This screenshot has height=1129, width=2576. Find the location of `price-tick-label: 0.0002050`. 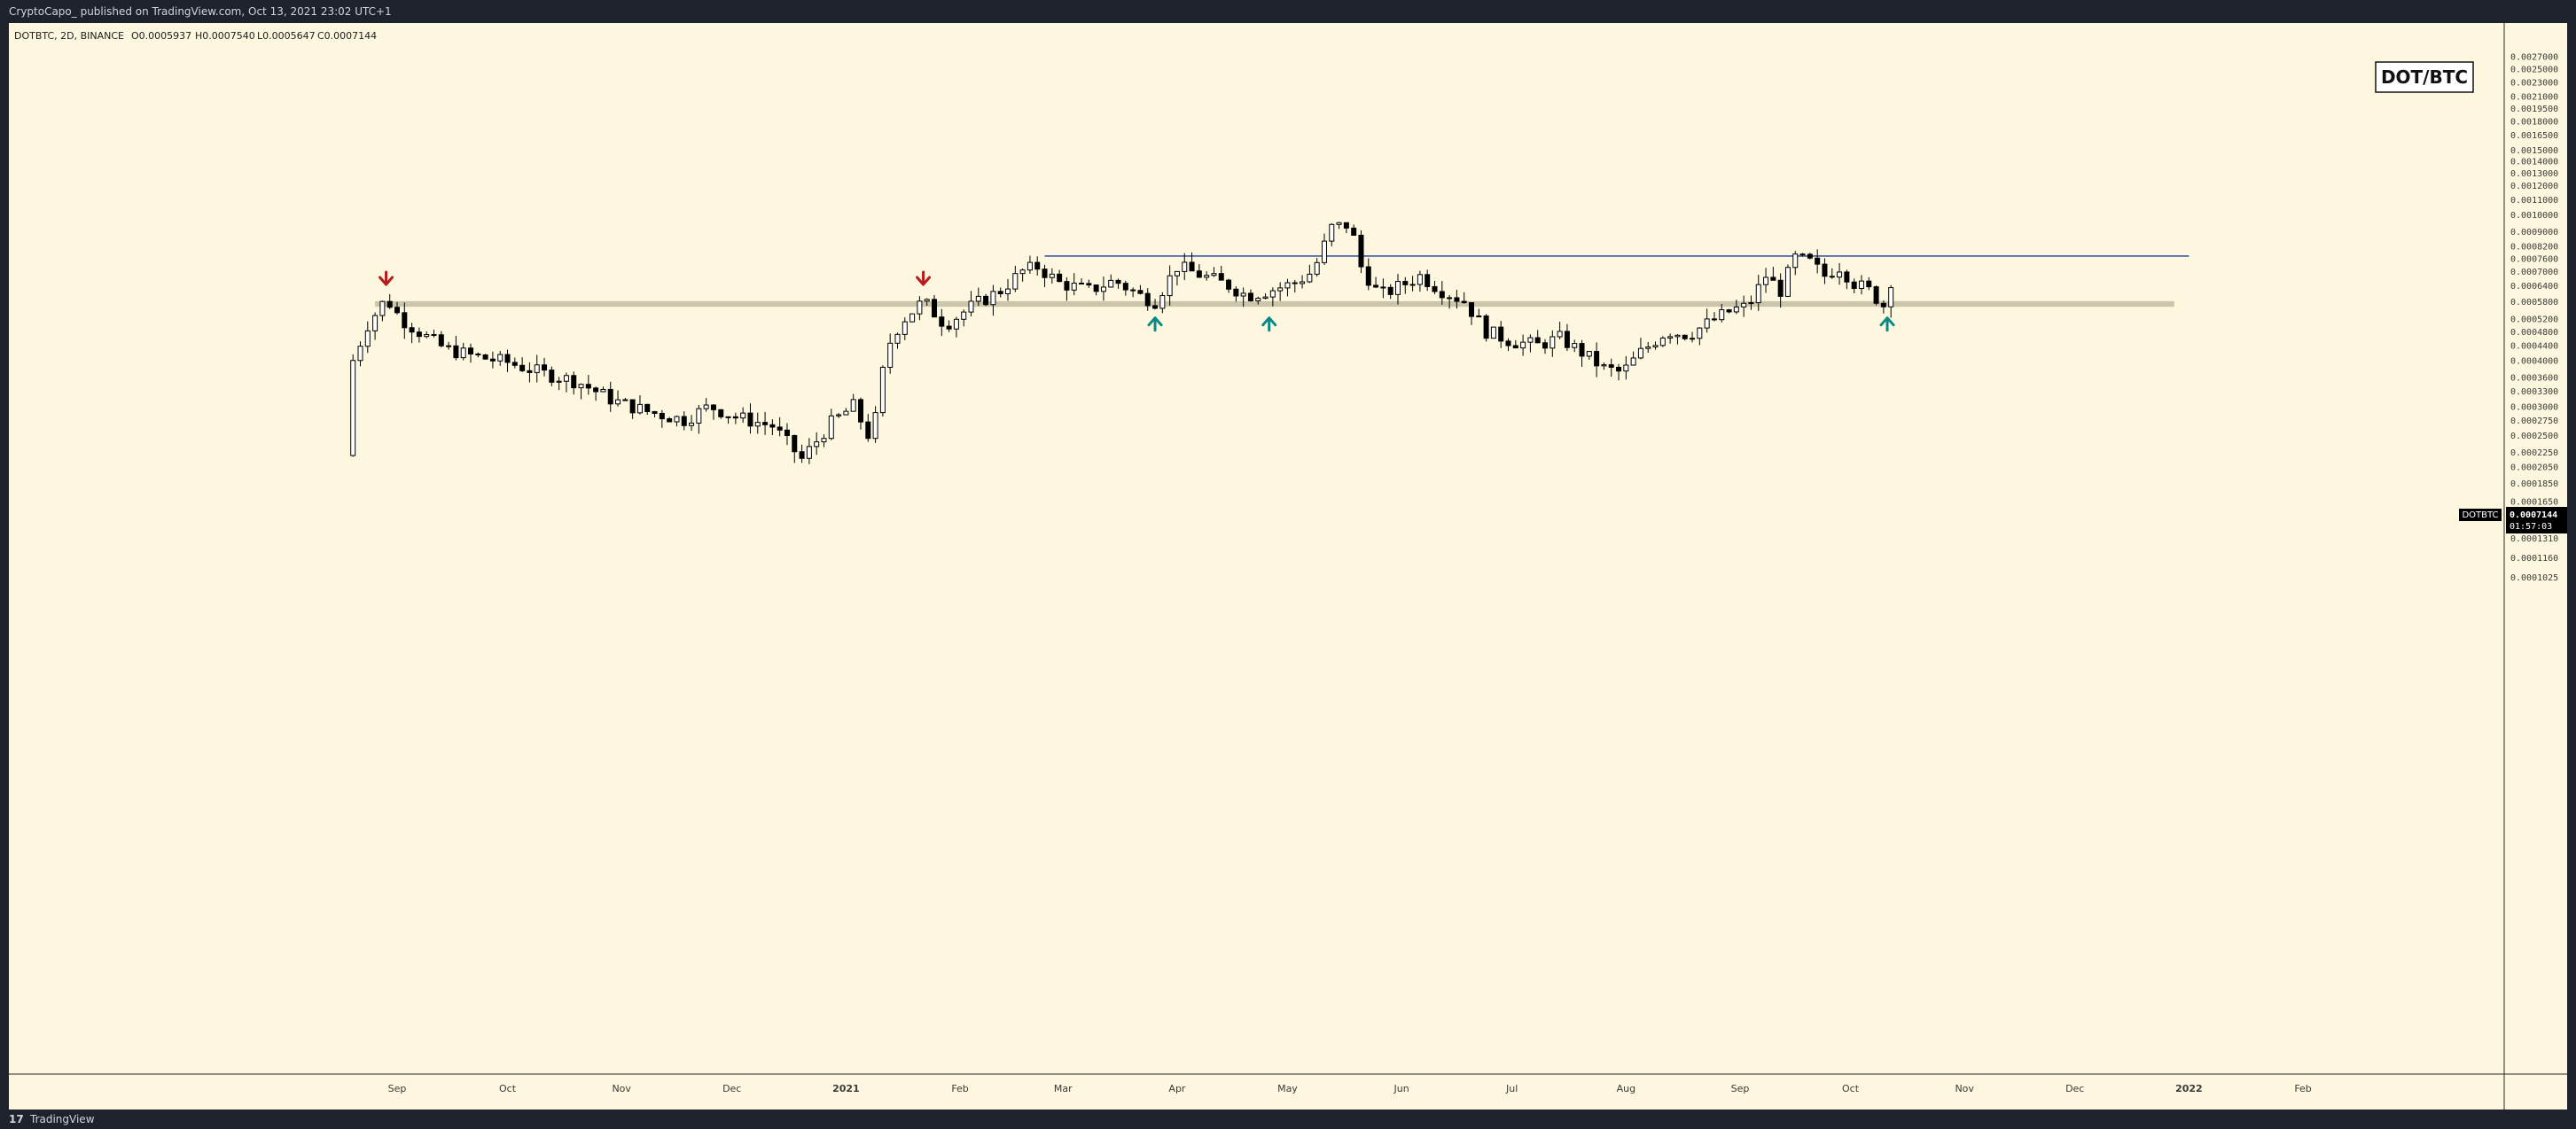

price-tick-label: 0.0002050 is located at coordinates (2534, 468).